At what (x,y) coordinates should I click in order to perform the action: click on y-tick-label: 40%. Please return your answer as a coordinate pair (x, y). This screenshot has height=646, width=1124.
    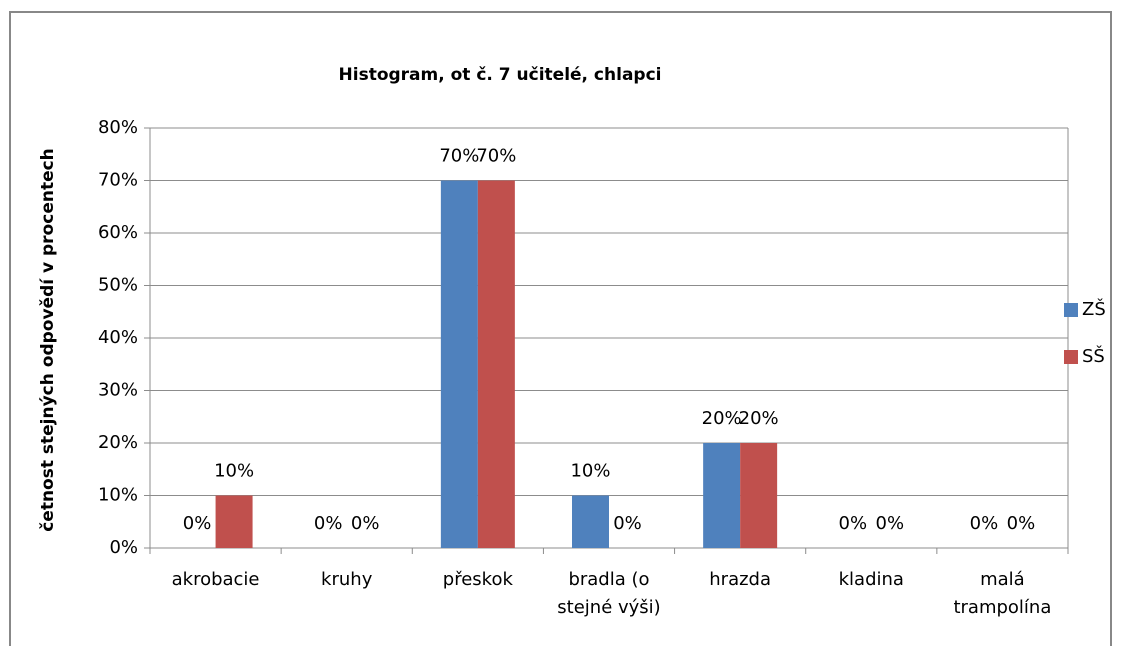
    Looking at the image, I should click on (118, 337).